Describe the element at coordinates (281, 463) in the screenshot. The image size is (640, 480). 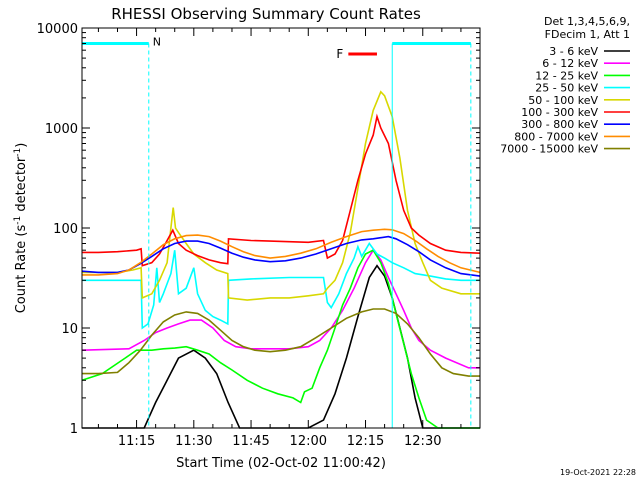
I see `x-axis-label: Start Time (02-Oct-02 11:00:42)` at that location.